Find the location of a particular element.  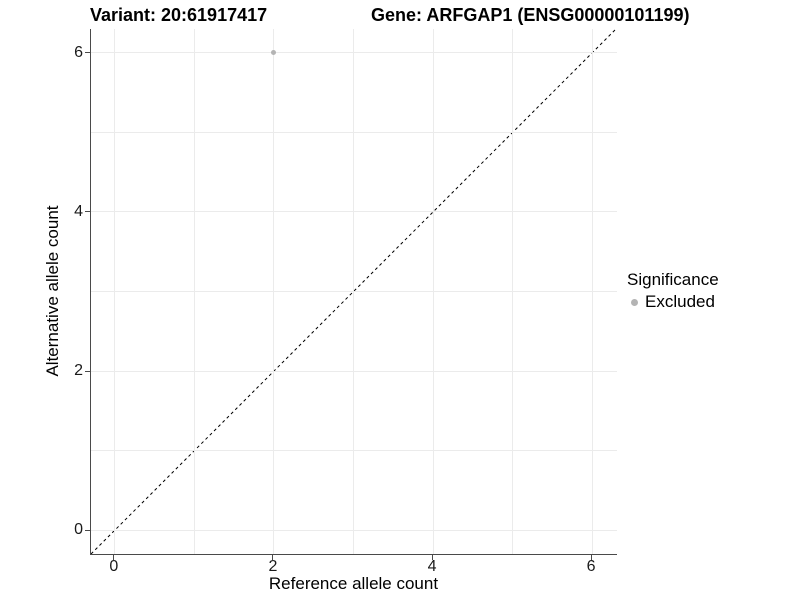

y-tick-label: 2 is located at coordinates (78, 371).